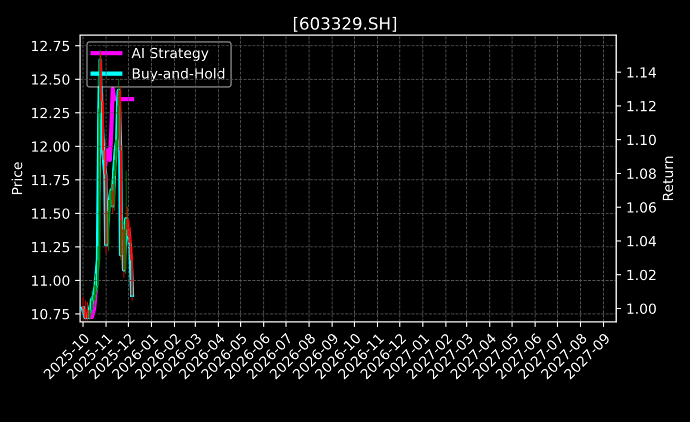 This screenshot has width=690, height=422. What do you see at coordinates (51, 314) in the screenshot?
I see `y-tick-label: 10.75` at bounding box center [51, 314].